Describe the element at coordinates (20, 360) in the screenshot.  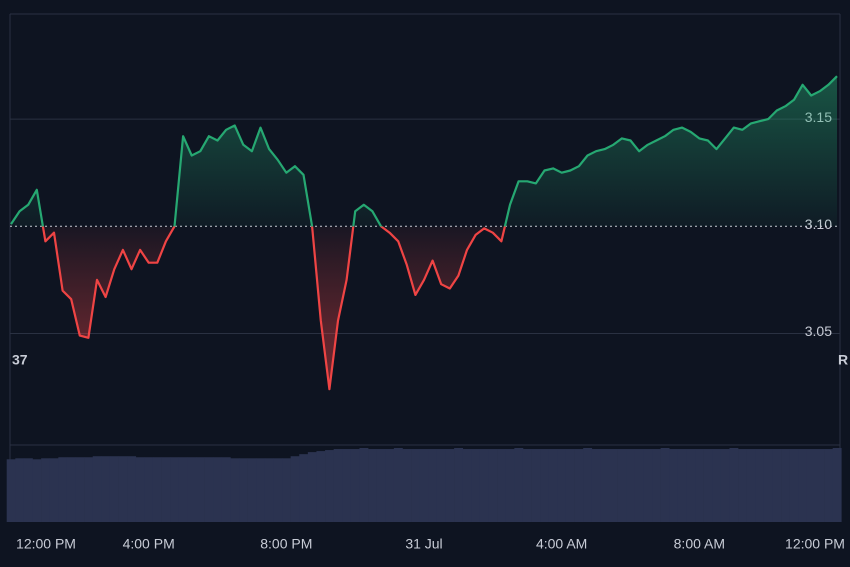
I see `left-fragment: 37` at that location.